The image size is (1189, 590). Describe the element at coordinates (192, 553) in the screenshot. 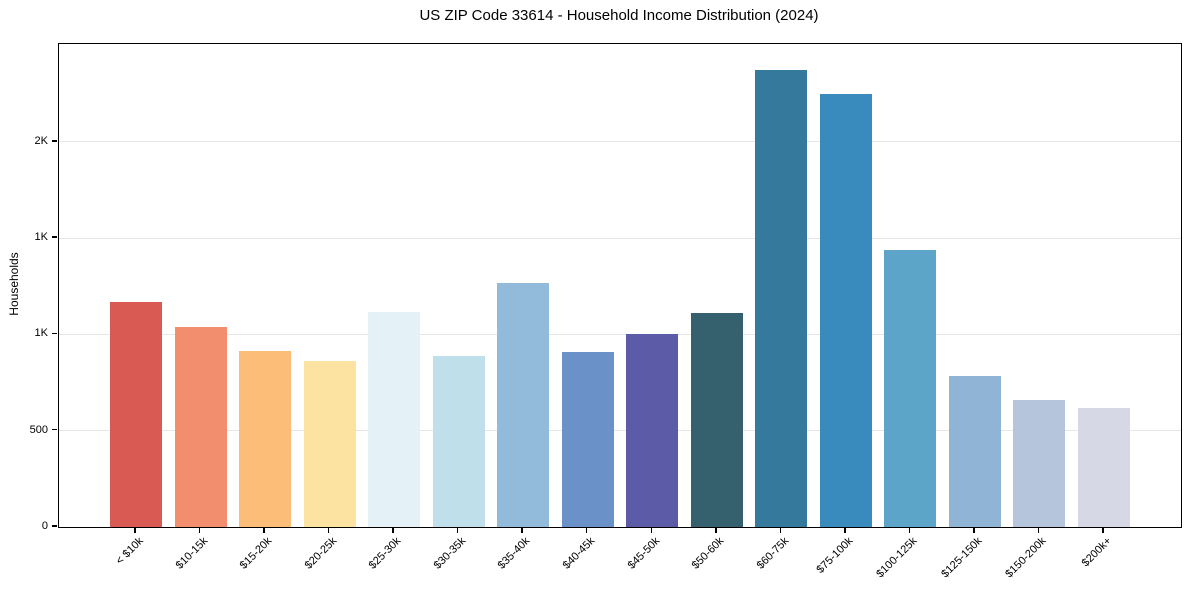

I see `x-tick-label: $10-15k` at that location.